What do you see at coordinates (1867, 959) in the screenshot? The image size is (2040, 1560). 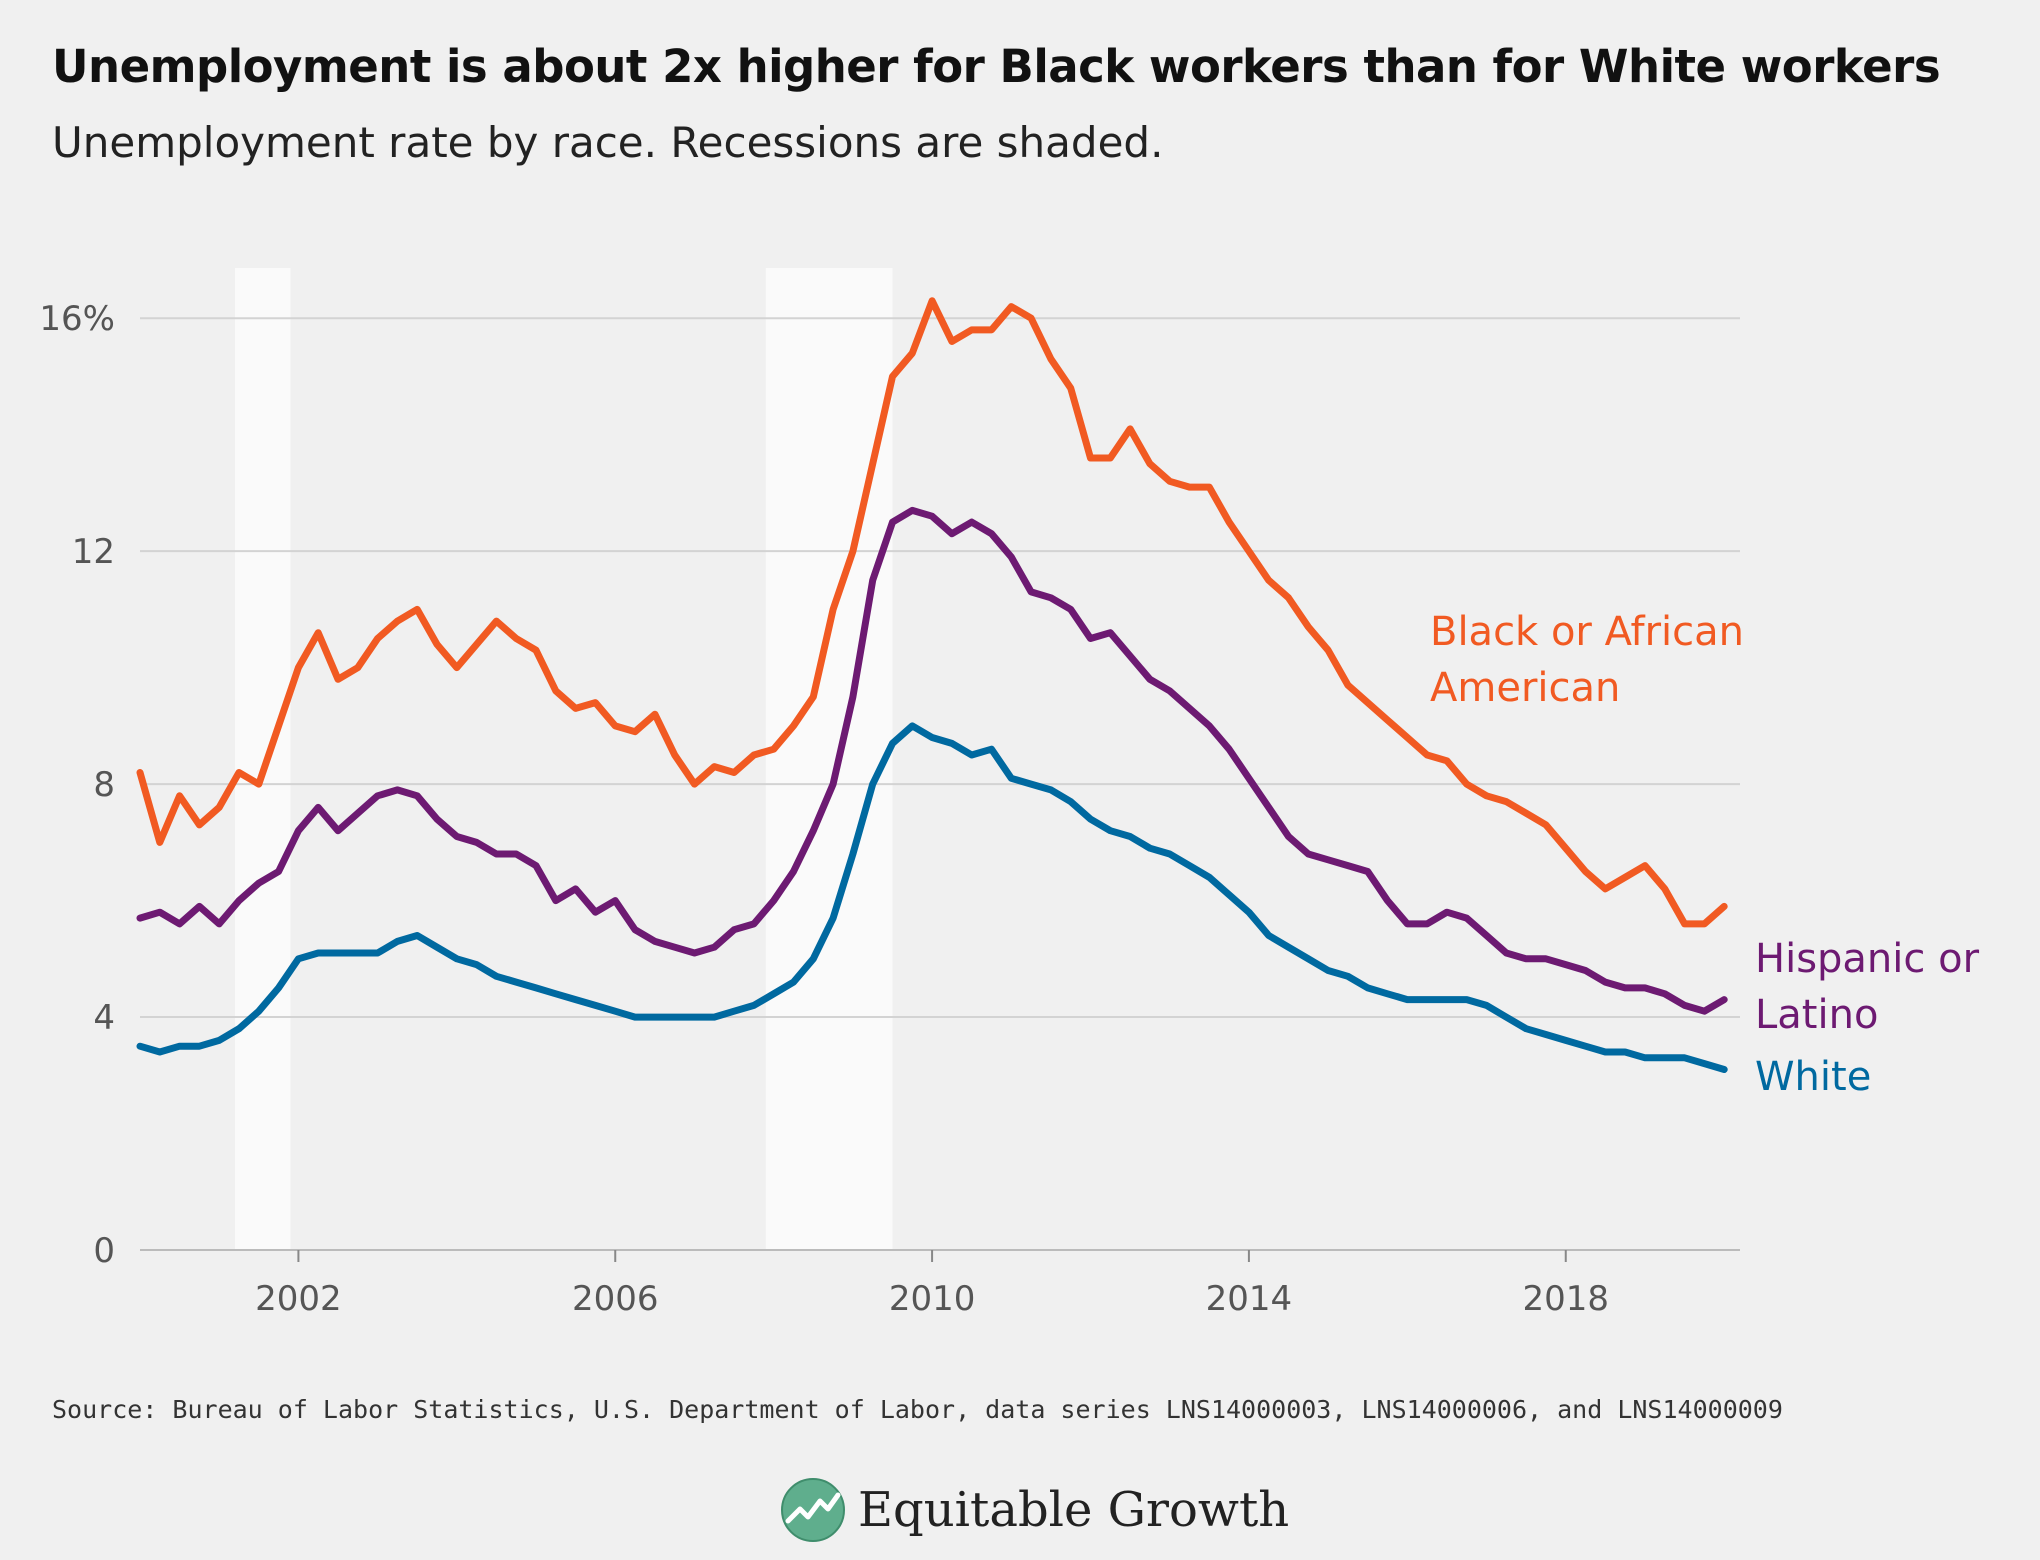 I see `series-label-hispanic-line-1: Hispanic or` at bounding box center [1867, 959].